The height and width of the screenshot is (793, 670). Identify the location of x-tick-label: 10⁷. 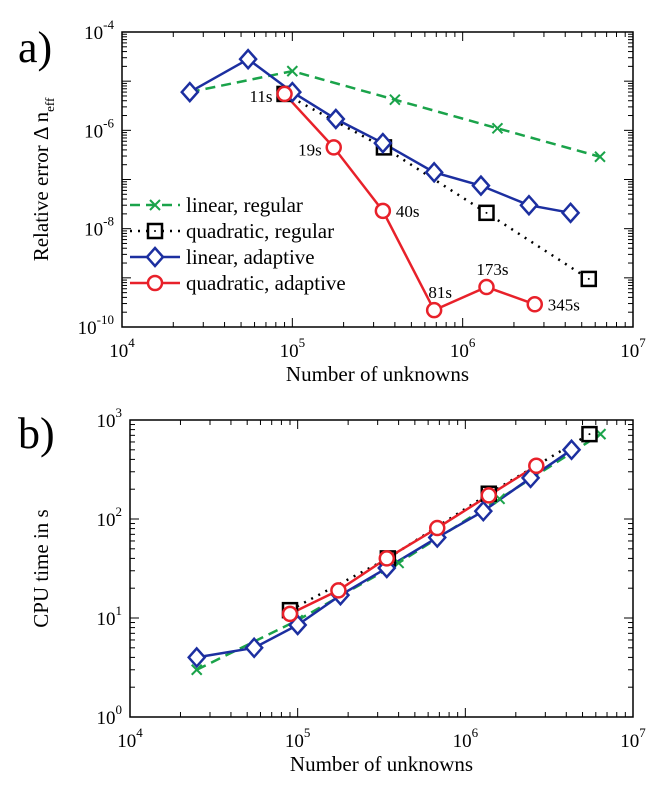
(633, 348).